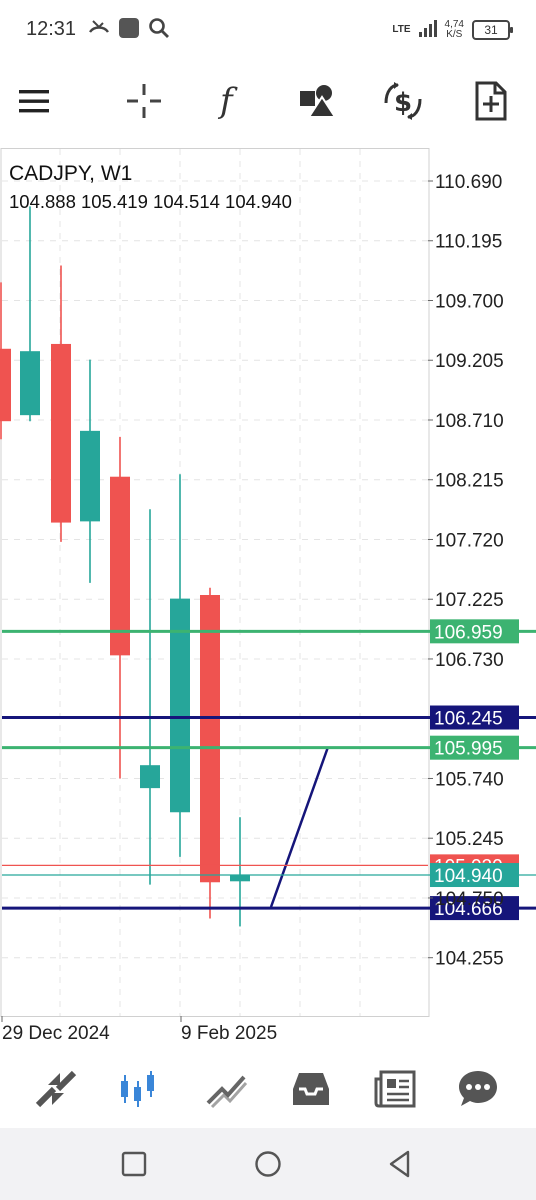 The image size is (536, 1200). I want to click on trade-nav-icon, so click(227, 1092).